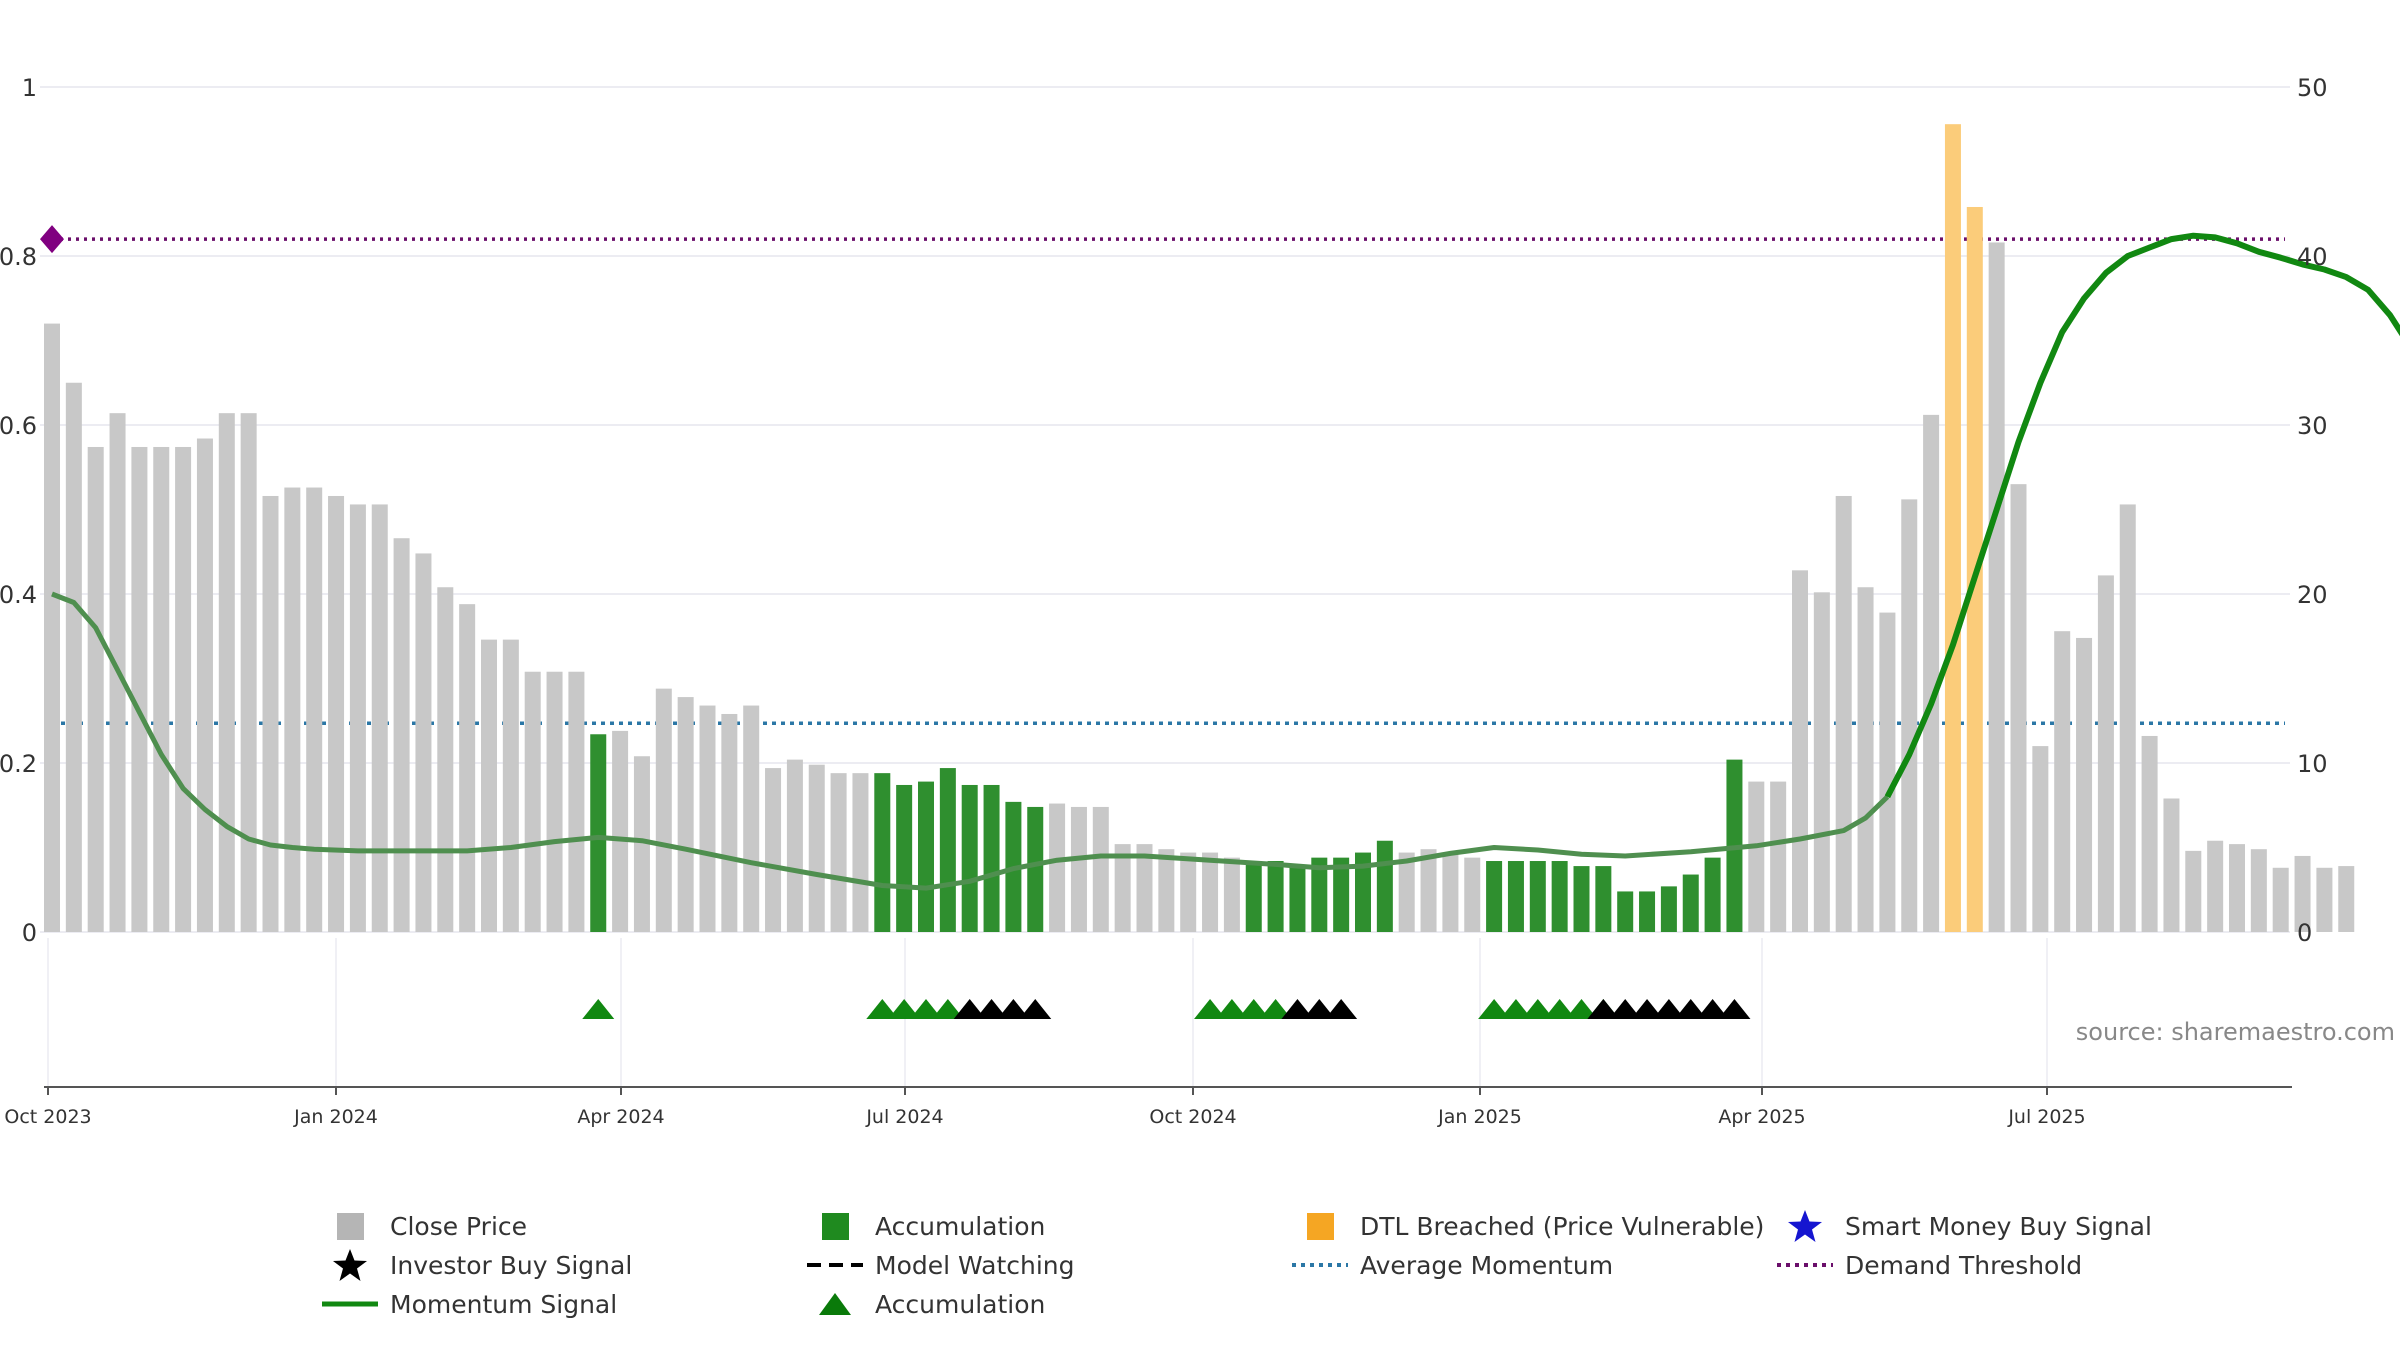  Describe the element at coordinates (2304, 933) in the screenshot. I see `y-right-tick-label: 0` at that location.